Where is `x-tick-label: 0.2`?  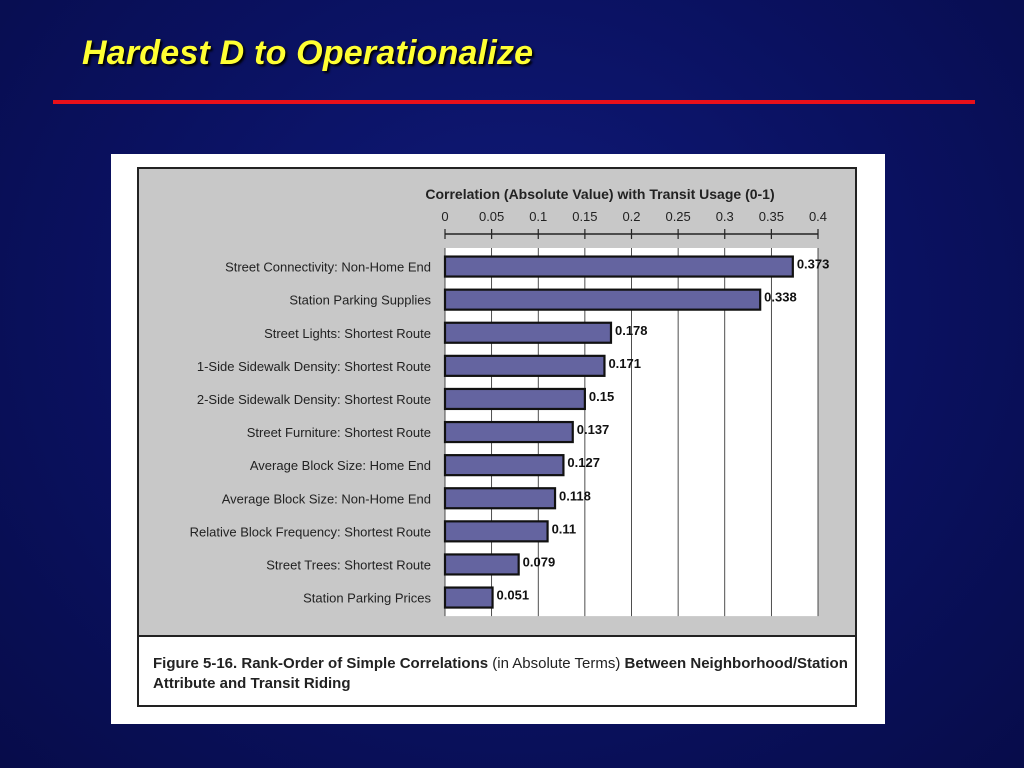
x-tick-label: 0.2 is located at coordinates (631, 216).